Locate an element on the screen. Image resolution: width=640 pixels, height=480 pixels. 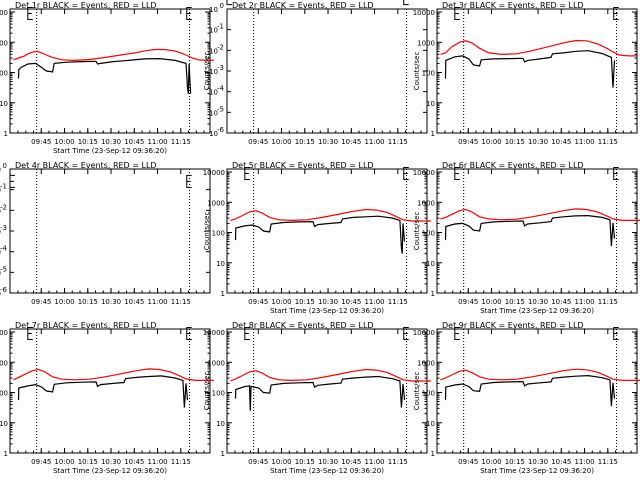
panel-9-xtick-label: 11:00 is located at coordinates (584, 462).